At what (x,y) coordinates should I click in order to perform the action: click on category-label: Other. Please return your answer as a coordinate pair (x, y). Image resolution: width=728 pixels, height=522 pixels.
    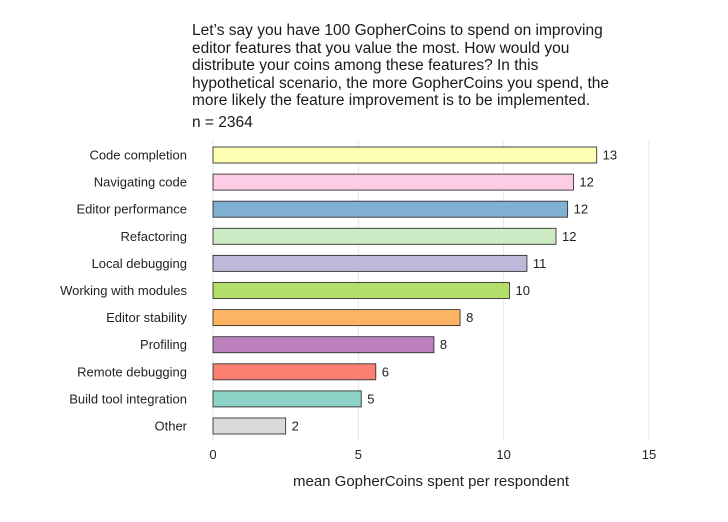
    Looking at the image, I should click on (170, 426).